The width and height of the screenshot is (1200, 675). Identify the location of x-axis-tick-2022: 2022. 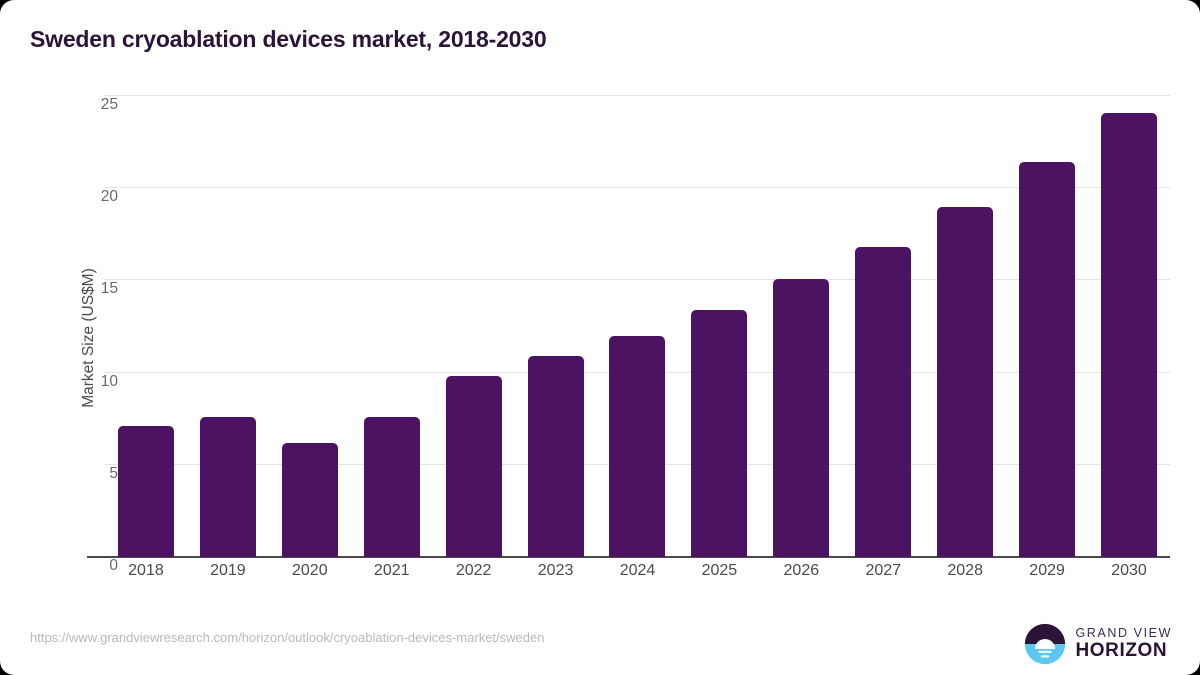
(473, 570).